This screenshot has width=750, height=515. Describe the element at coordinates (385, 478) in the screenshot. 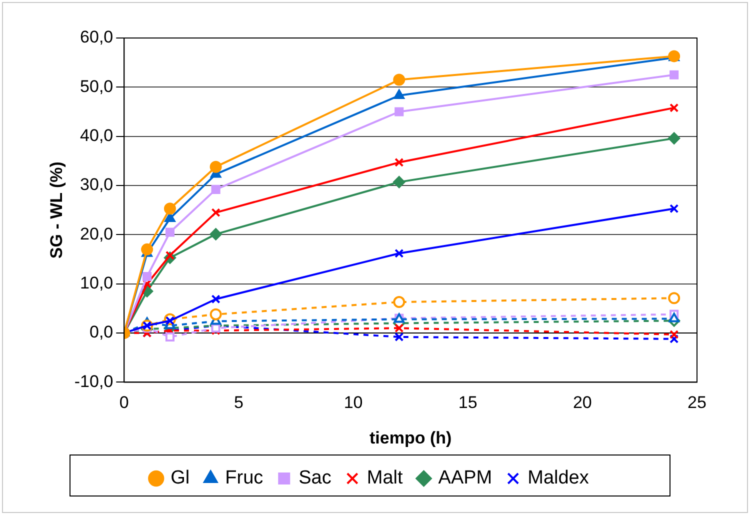

I see `legend-label: Malt` at that location.